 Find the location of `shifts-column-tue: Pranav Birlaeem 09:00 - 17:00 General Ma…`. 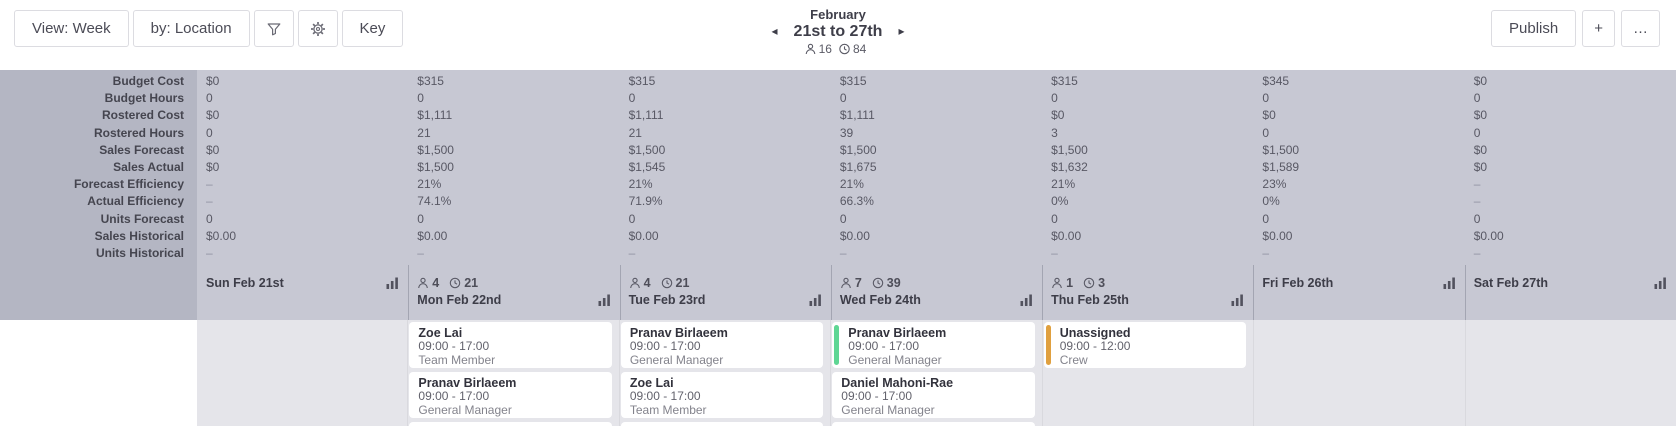

shifts-column-tue: Pranav Birlaeem 09:00 - 17:00 General Ma… is located at coordinates (724, 373).